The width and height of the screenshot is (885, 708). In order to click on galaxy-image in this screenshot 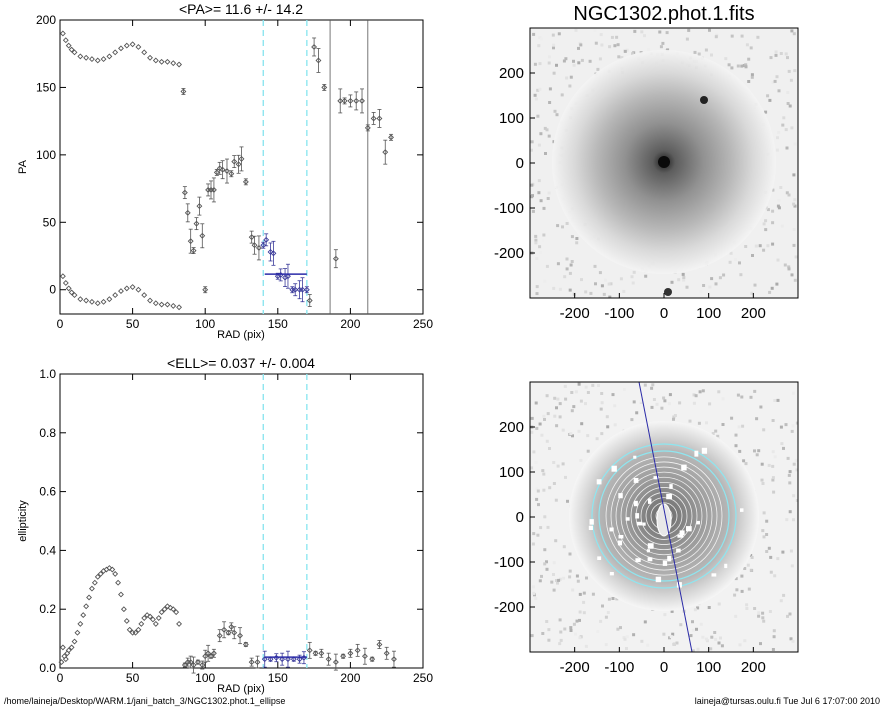, I will do `click(664, 163)`.